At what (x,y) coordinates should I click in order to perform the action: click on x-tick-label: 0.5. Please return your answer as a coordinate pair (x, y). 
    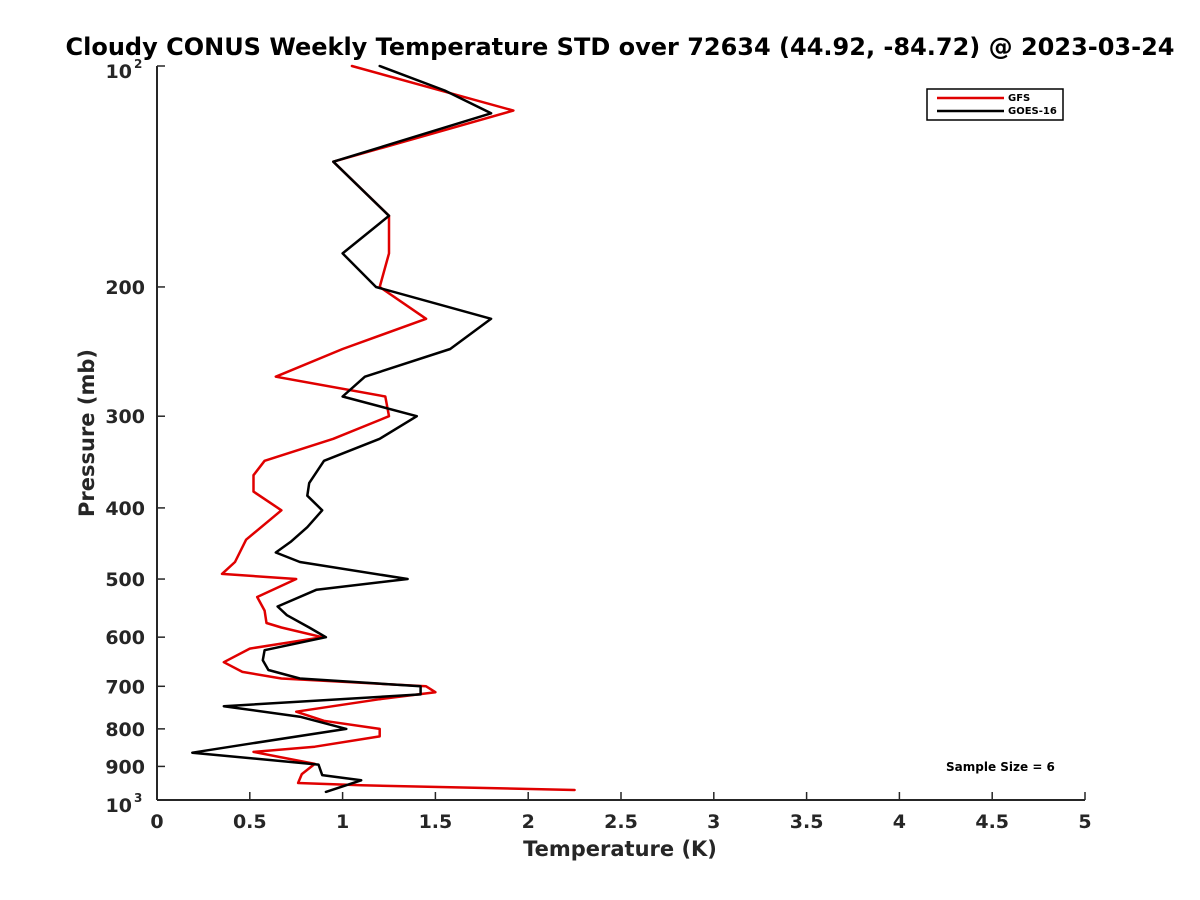
    Looking at the image, I should click on (250, 822).